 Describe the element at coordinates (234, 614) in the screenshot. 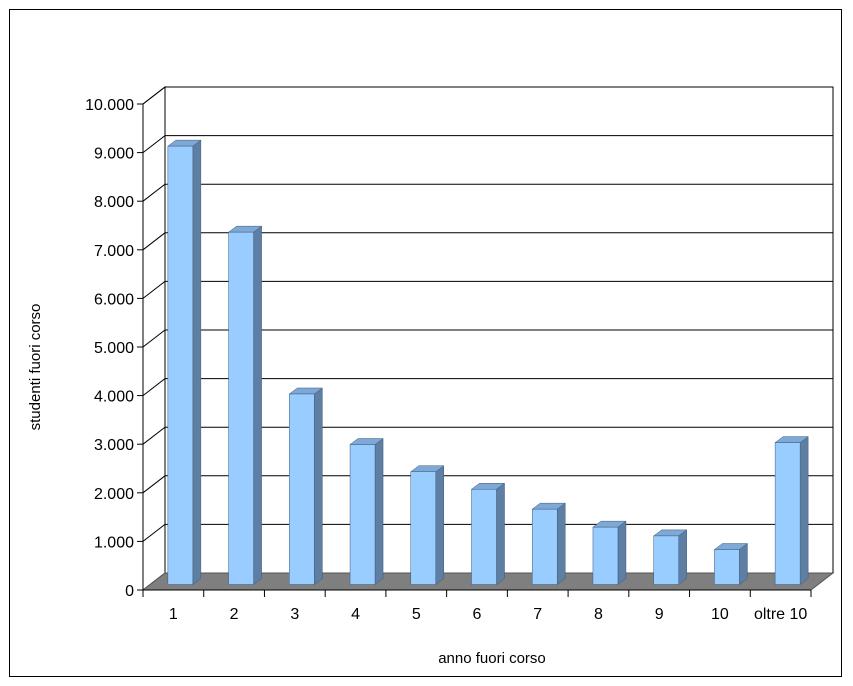

I see `x-tick-label: 2` at that location.